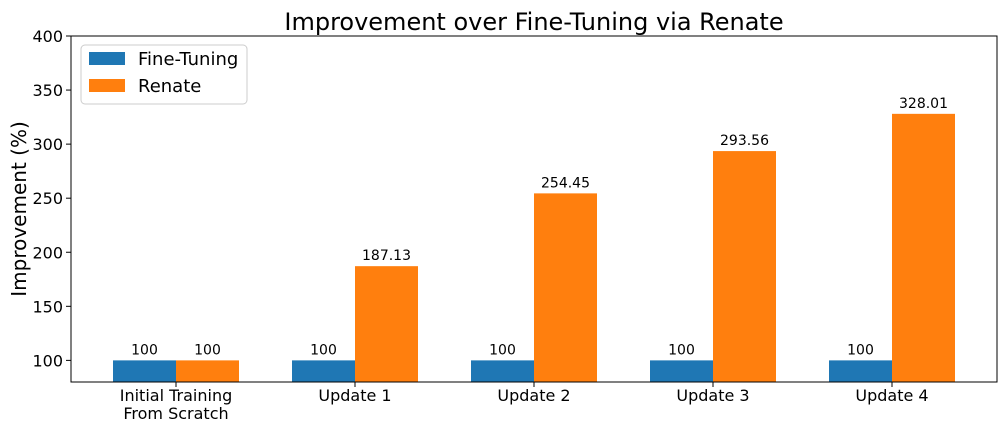  What do you see at coordinates (565, 183) in the screenshot?
I see `data-label: 254.45` at bounding box center [565, 183].